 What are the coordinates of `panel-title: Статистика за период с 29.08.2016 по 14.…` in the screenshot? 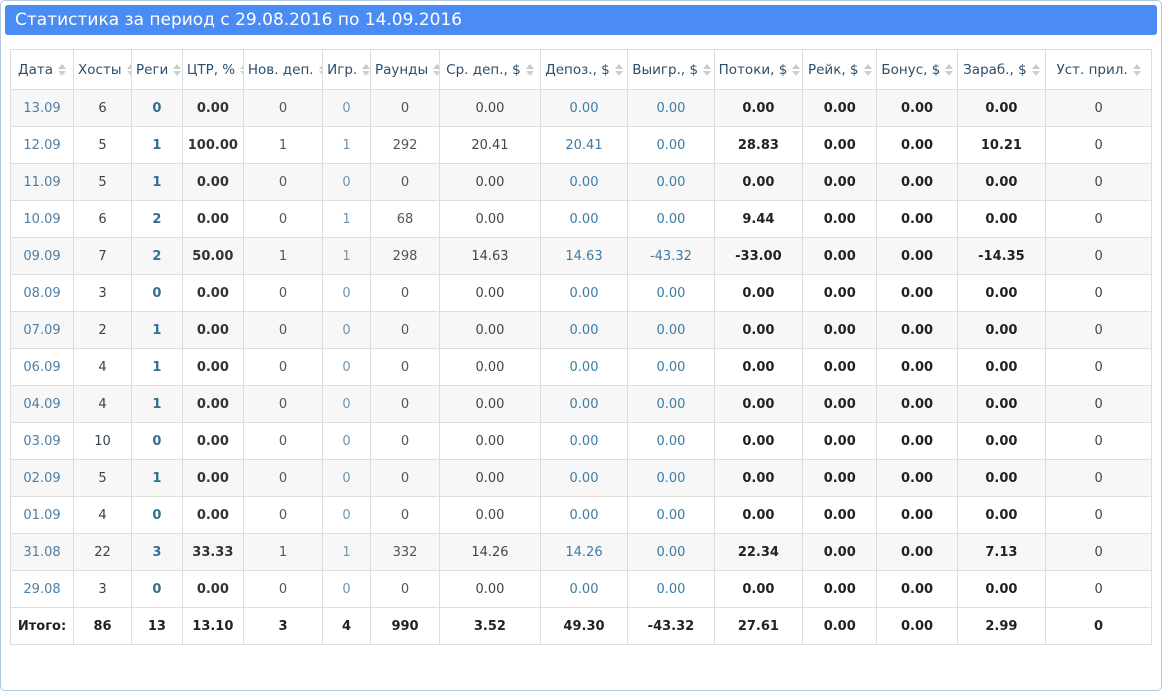 It's located at (581, 20).